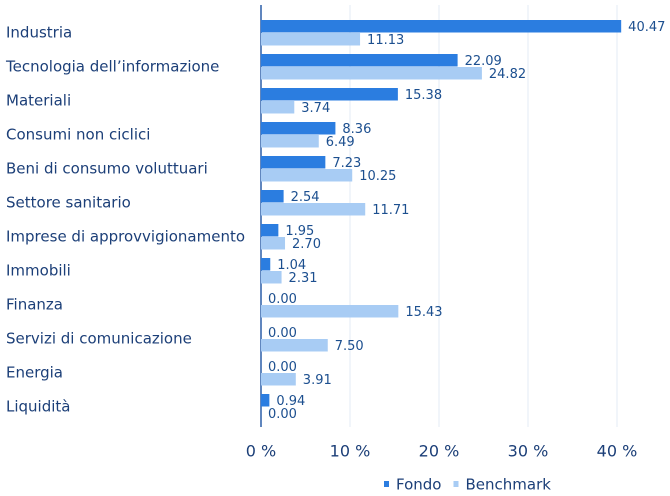 The width and height of the screenshot is (670, 496). Describe the element at coordinates (349, 346) in the screenshot. I see `value-label: 7.50` at that location.